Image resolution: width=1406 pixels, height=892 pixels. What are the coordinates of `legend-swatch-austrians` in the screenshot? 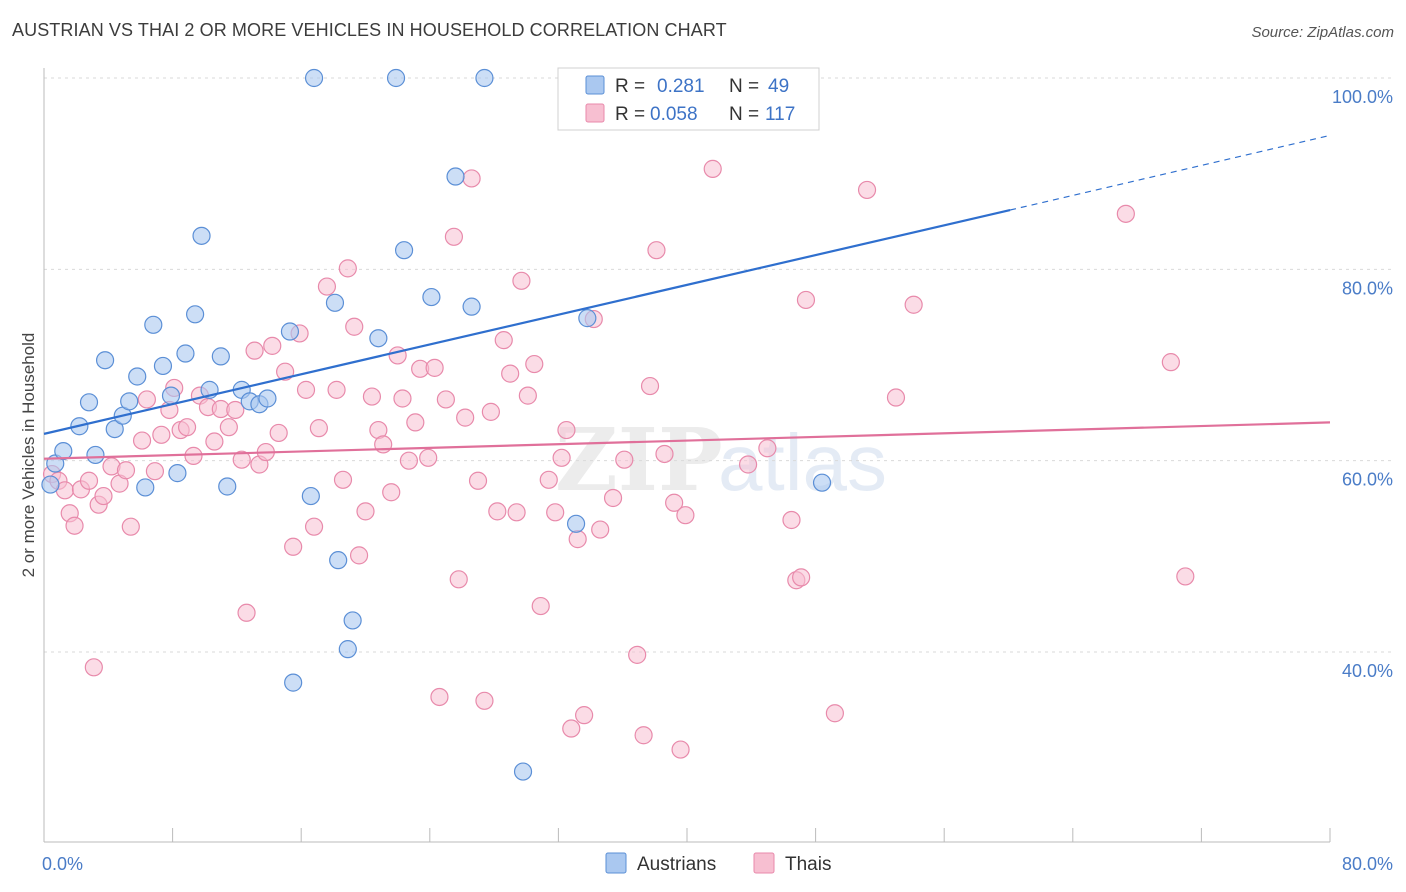 It's located at (595, 85).